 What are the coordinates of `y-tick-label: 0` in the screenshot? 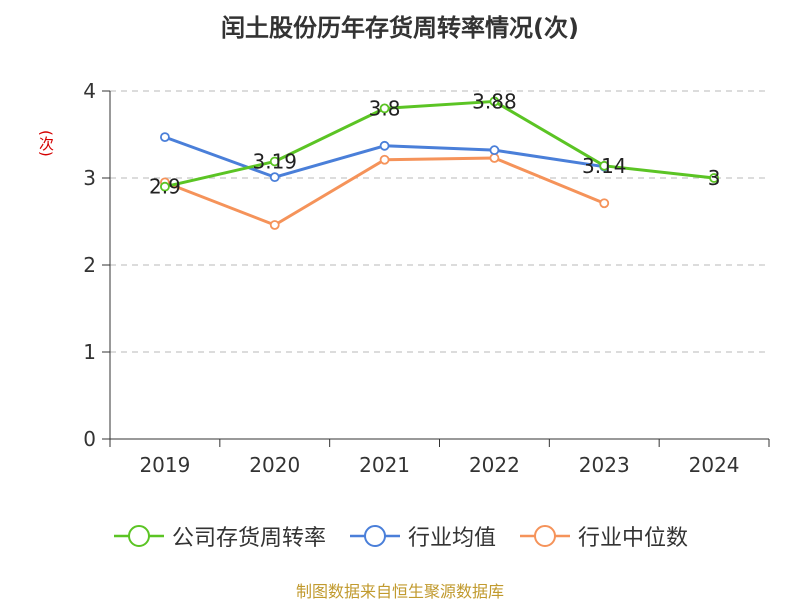 It's located at (89, 439).